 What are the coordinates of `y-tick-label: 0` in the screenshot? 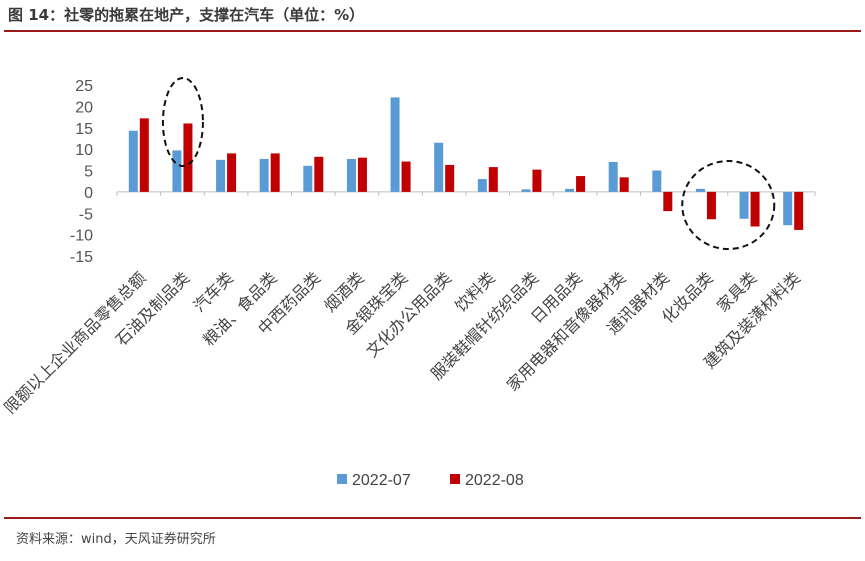 It's located at (88, 193).